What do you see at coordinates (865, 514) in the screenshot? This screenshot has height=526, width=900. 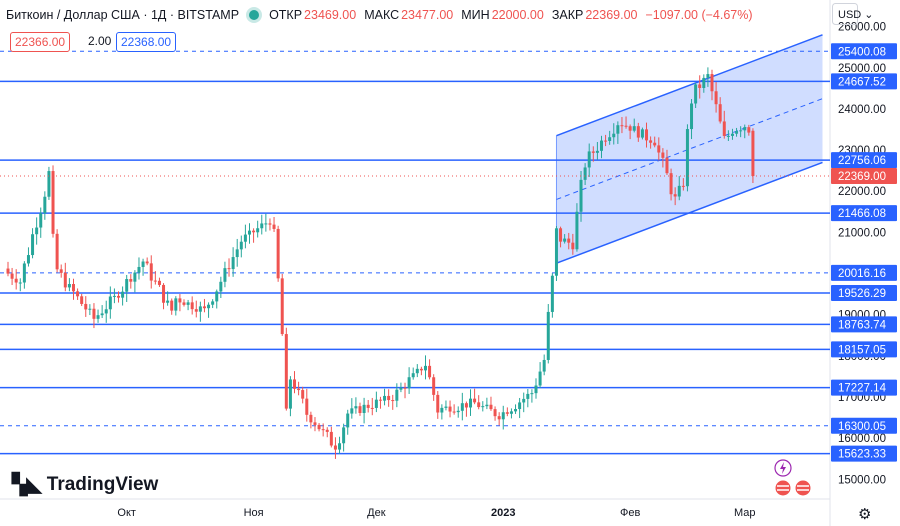 I see `gear-icon: ⚙` at bounding box center [865, 514].